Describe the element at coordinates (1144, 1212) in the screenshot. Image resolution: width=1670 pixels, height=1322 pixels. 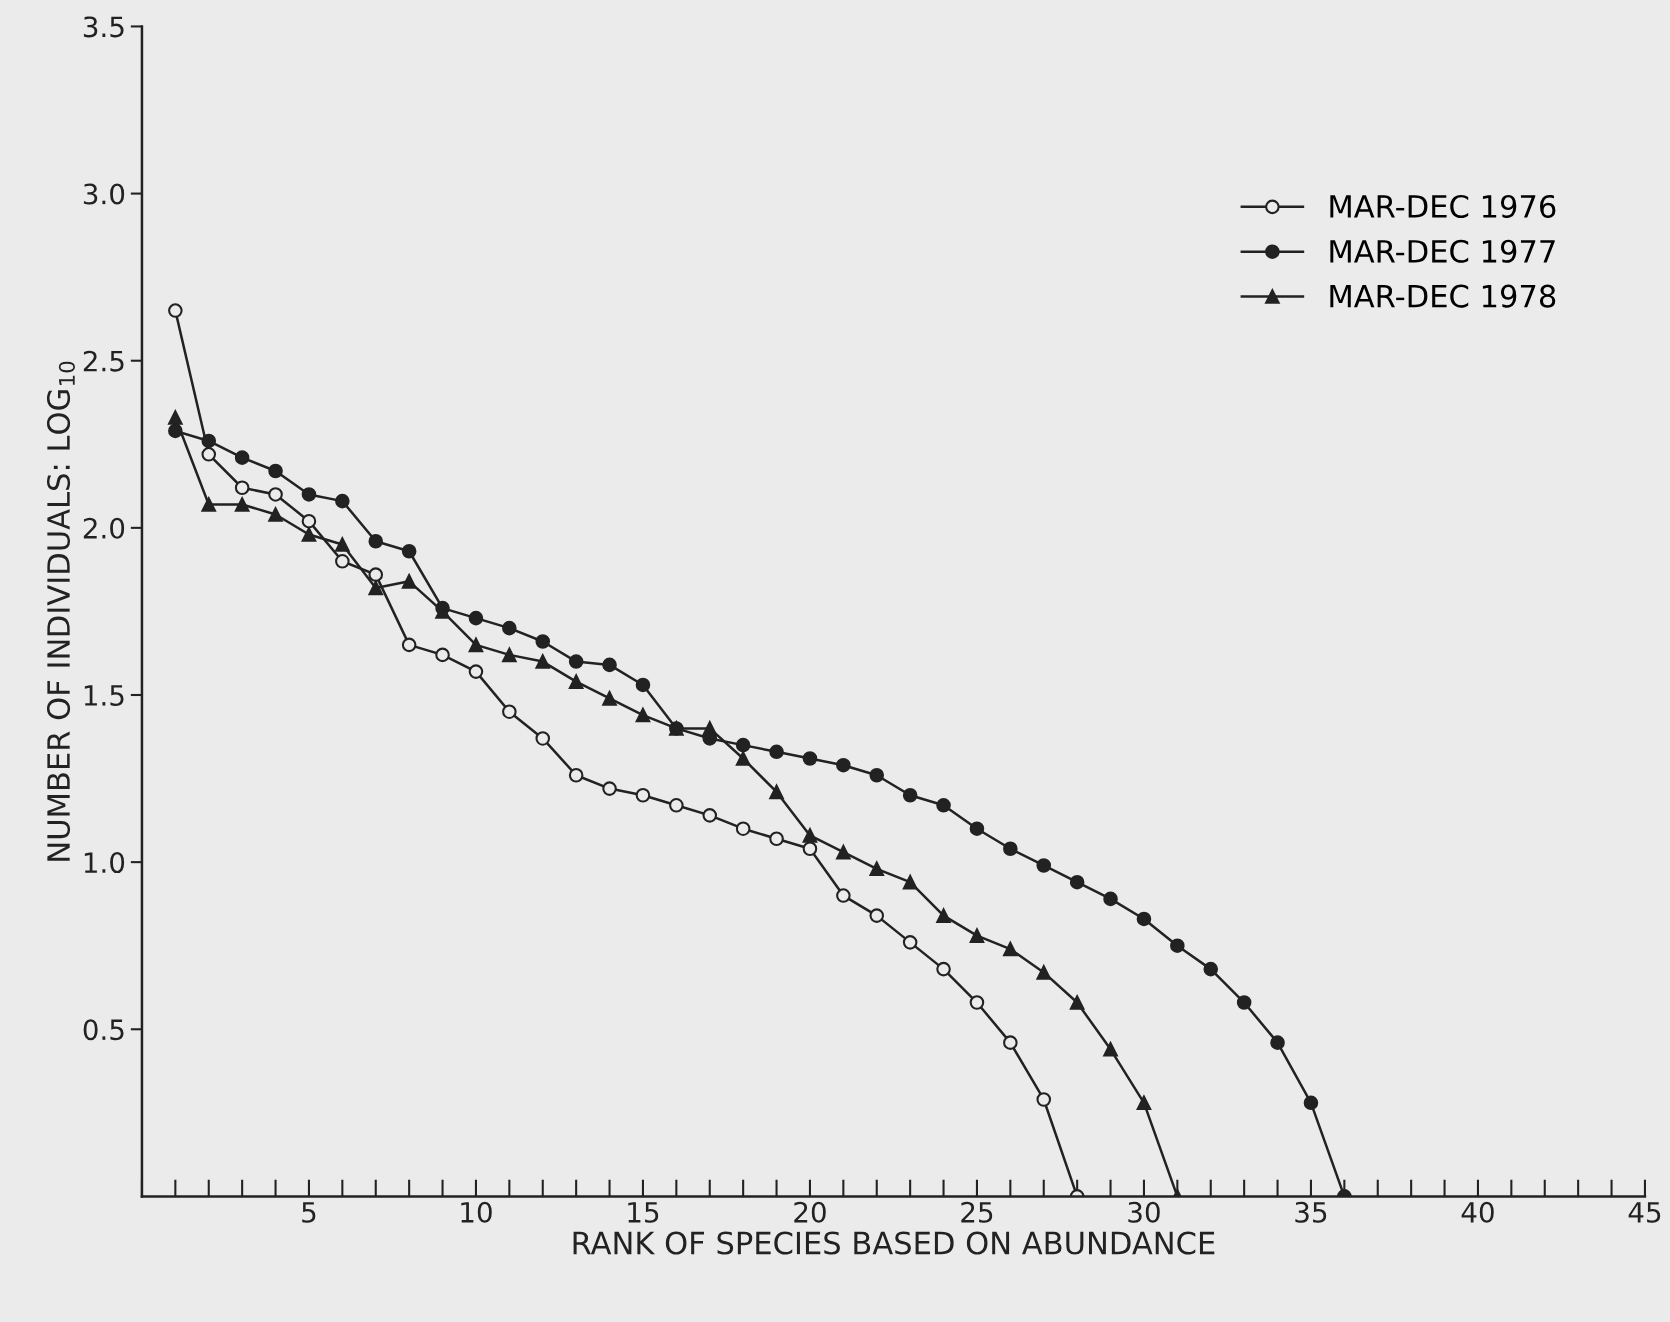
I see `x-tick-label: 30` at that location.